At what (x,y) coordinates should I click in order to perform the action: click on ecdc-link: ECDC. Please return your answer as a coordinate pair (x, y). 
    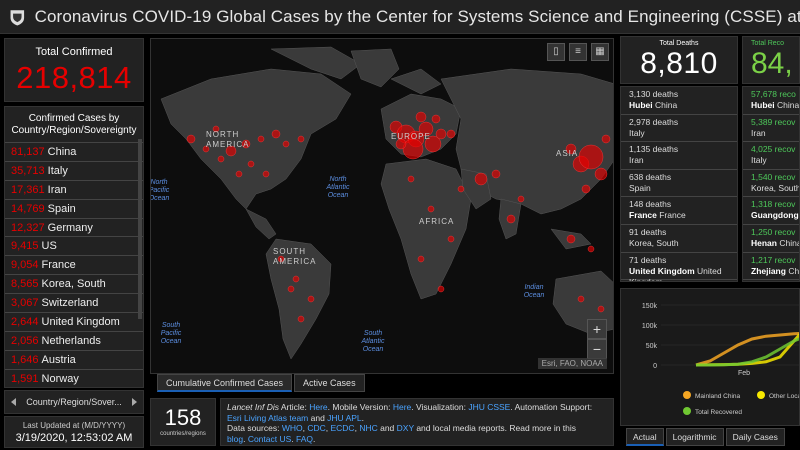
    Looking at the image, I should click on (342, 428).